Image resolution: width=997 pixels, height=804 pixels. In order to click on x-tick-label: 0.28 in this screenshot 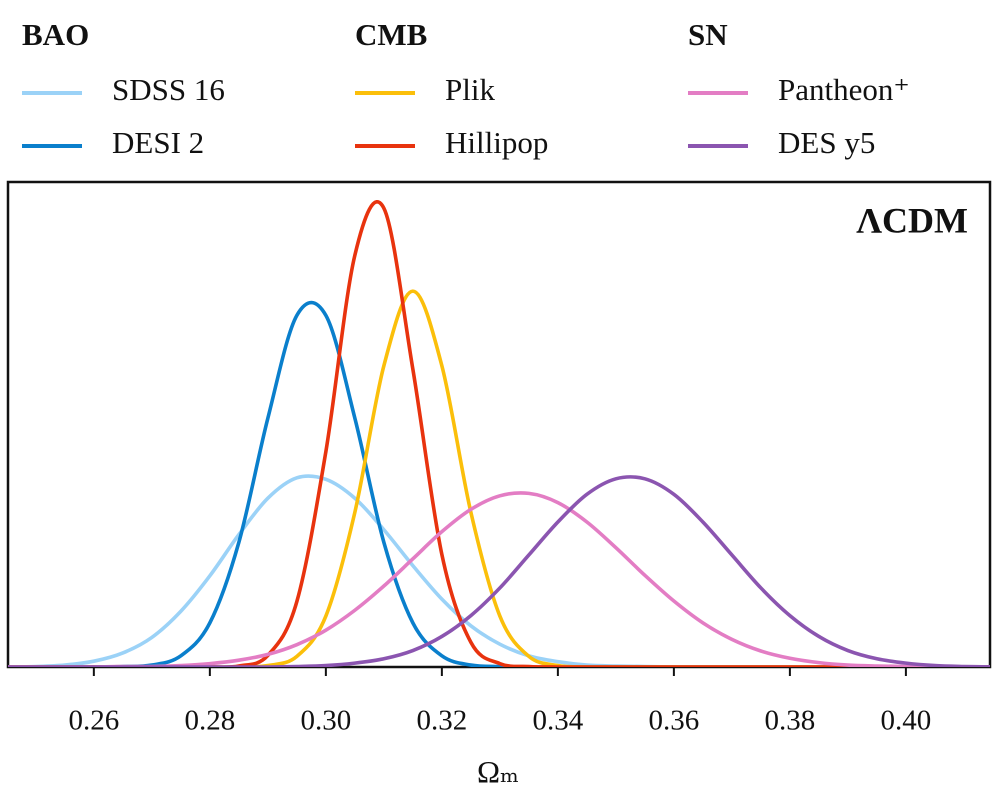, I will do `click(209, 721)`.